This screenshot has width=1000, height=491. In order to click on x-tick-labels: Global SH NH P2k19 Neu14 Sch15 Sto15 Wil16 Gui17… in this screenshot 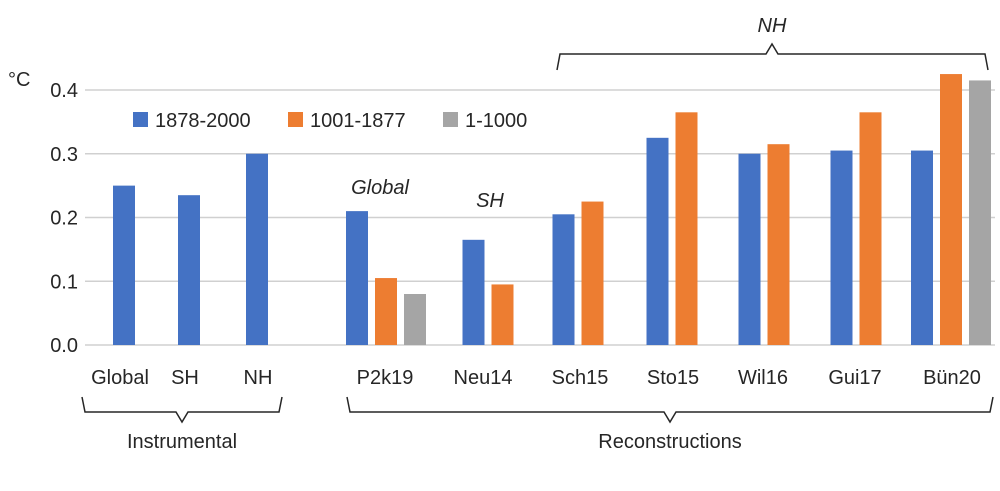, I will do `click(536, 378)`.